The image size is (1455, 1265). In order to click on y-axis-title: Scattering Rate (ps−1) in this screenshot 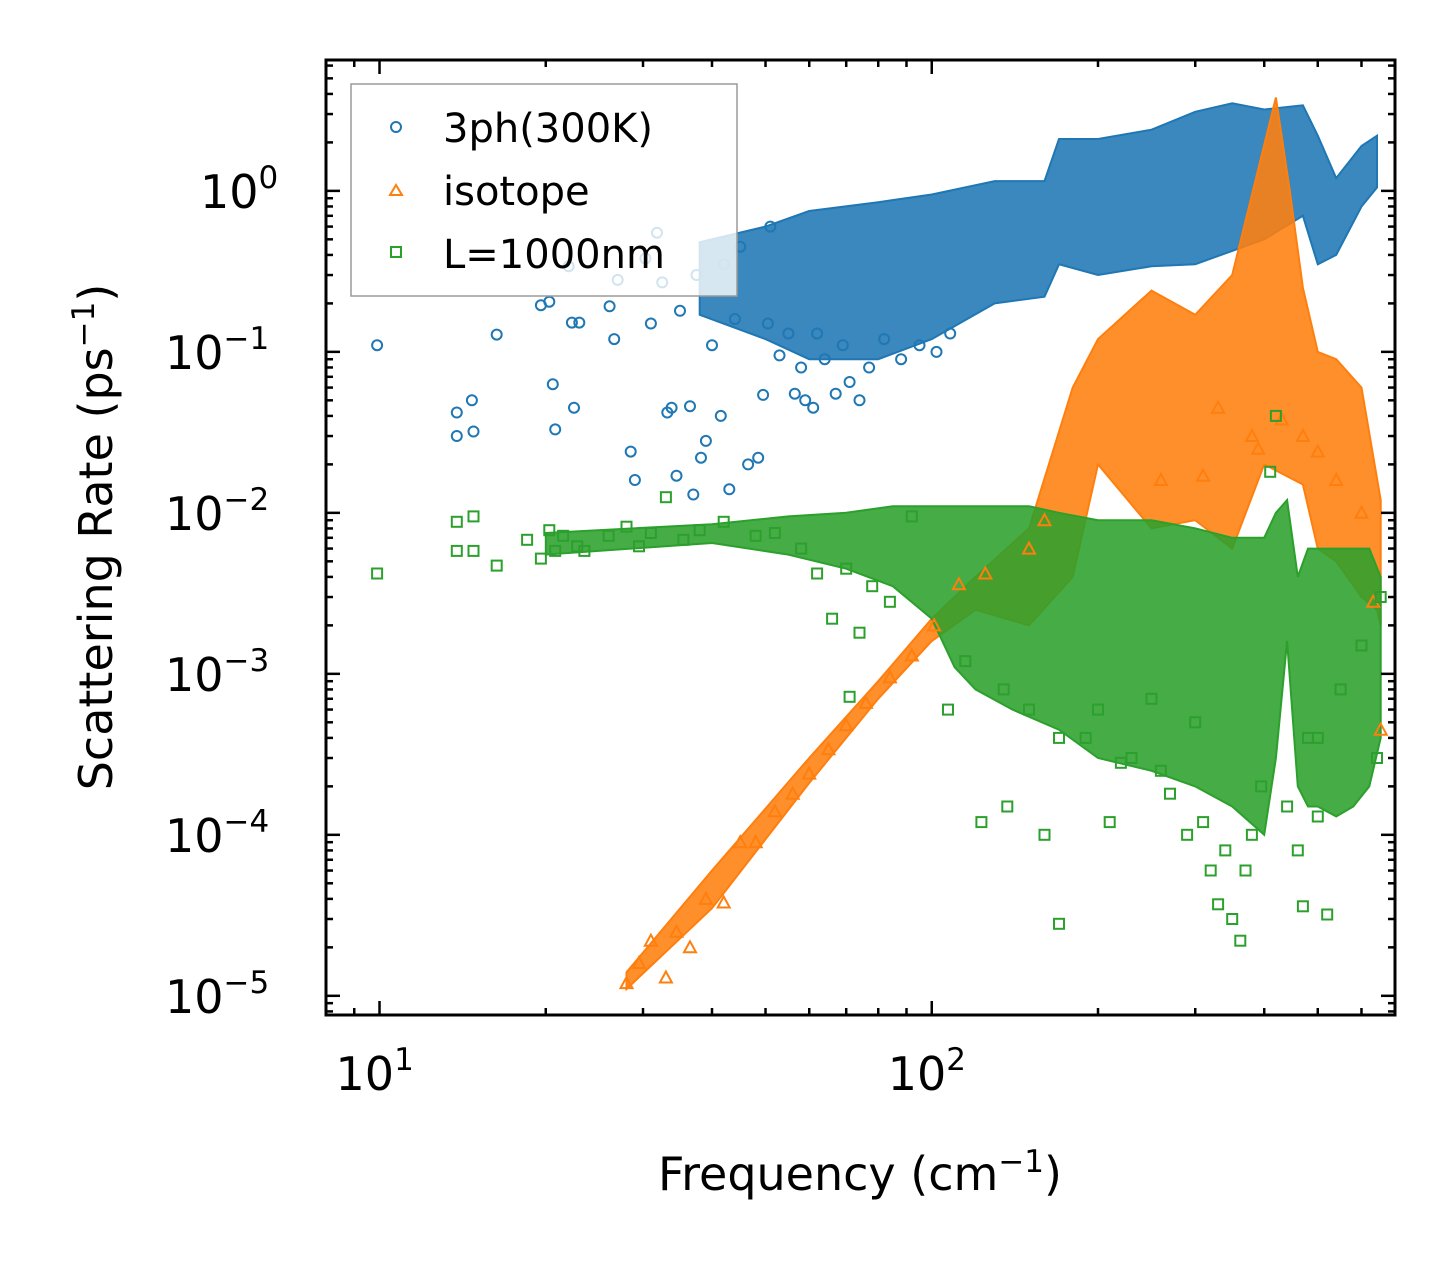, I will do `click(94, 537)`.